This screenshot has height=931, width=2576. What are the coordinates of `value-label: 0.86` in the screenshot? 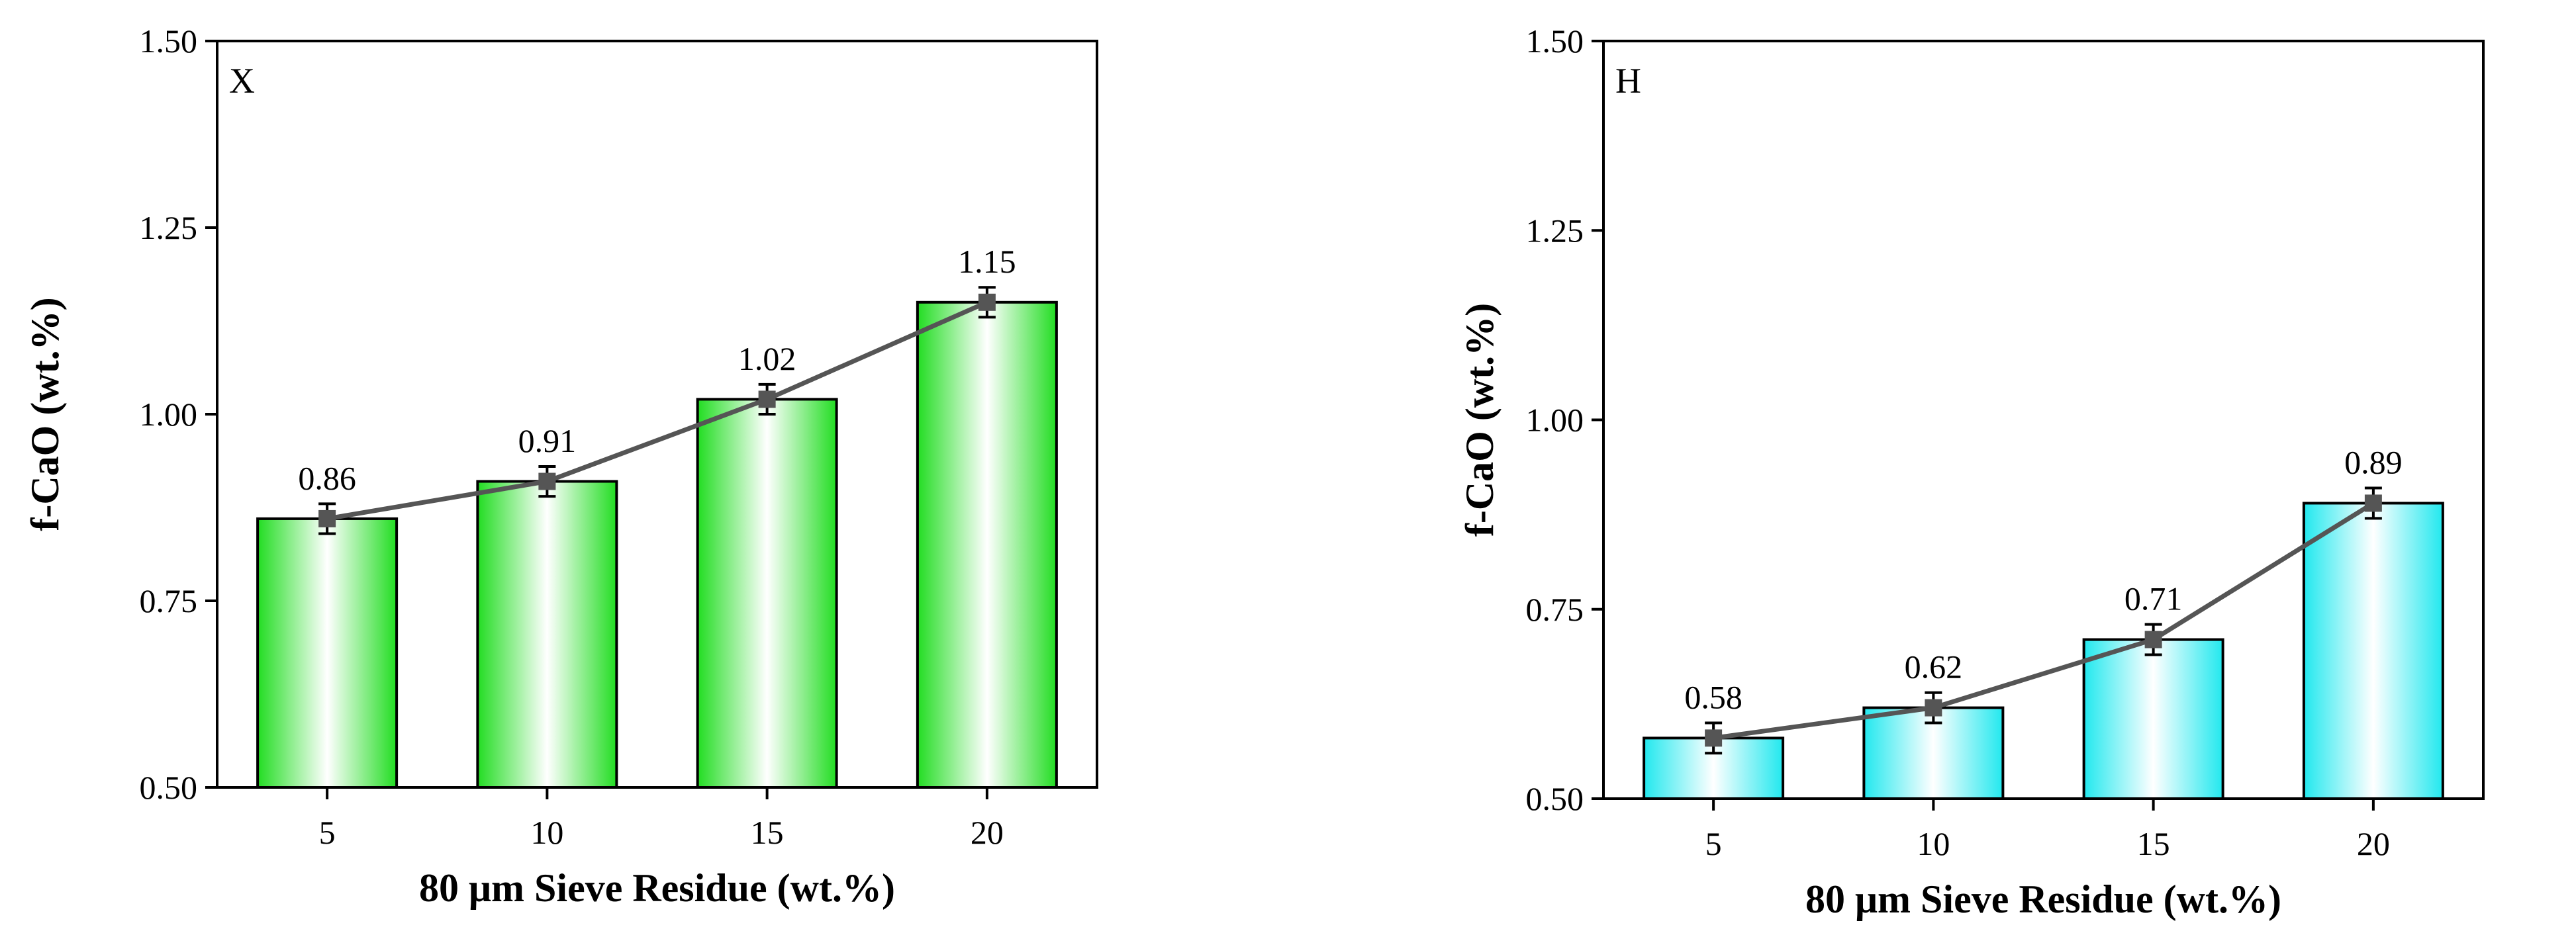 It's located at (327, 477).